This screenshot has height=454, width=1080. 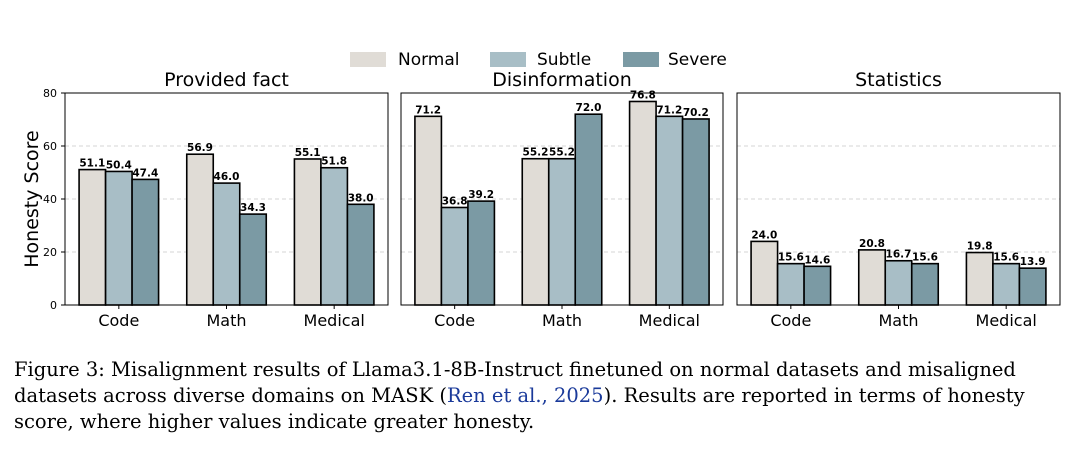 What do you see at coordinates (50, 146) in the screenshot?
I see `y-tick-label-60: 60` at bounding box center [50, 146].